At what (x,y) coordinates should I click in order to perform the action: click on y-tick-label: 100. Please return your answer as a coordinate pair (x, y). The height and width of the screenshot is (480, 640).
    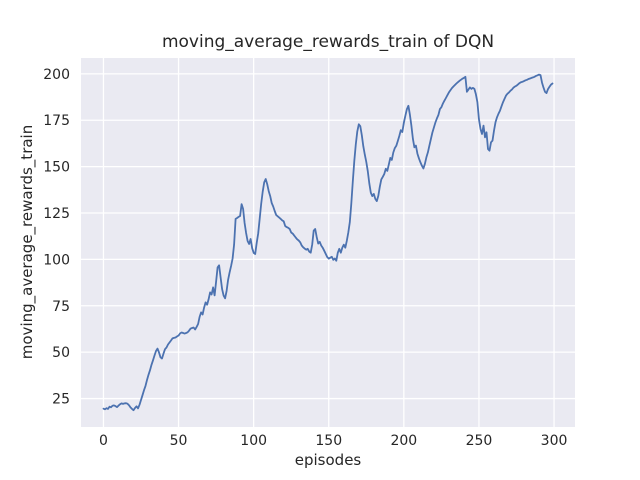
    Looking at the image, I should click on (56, 260).